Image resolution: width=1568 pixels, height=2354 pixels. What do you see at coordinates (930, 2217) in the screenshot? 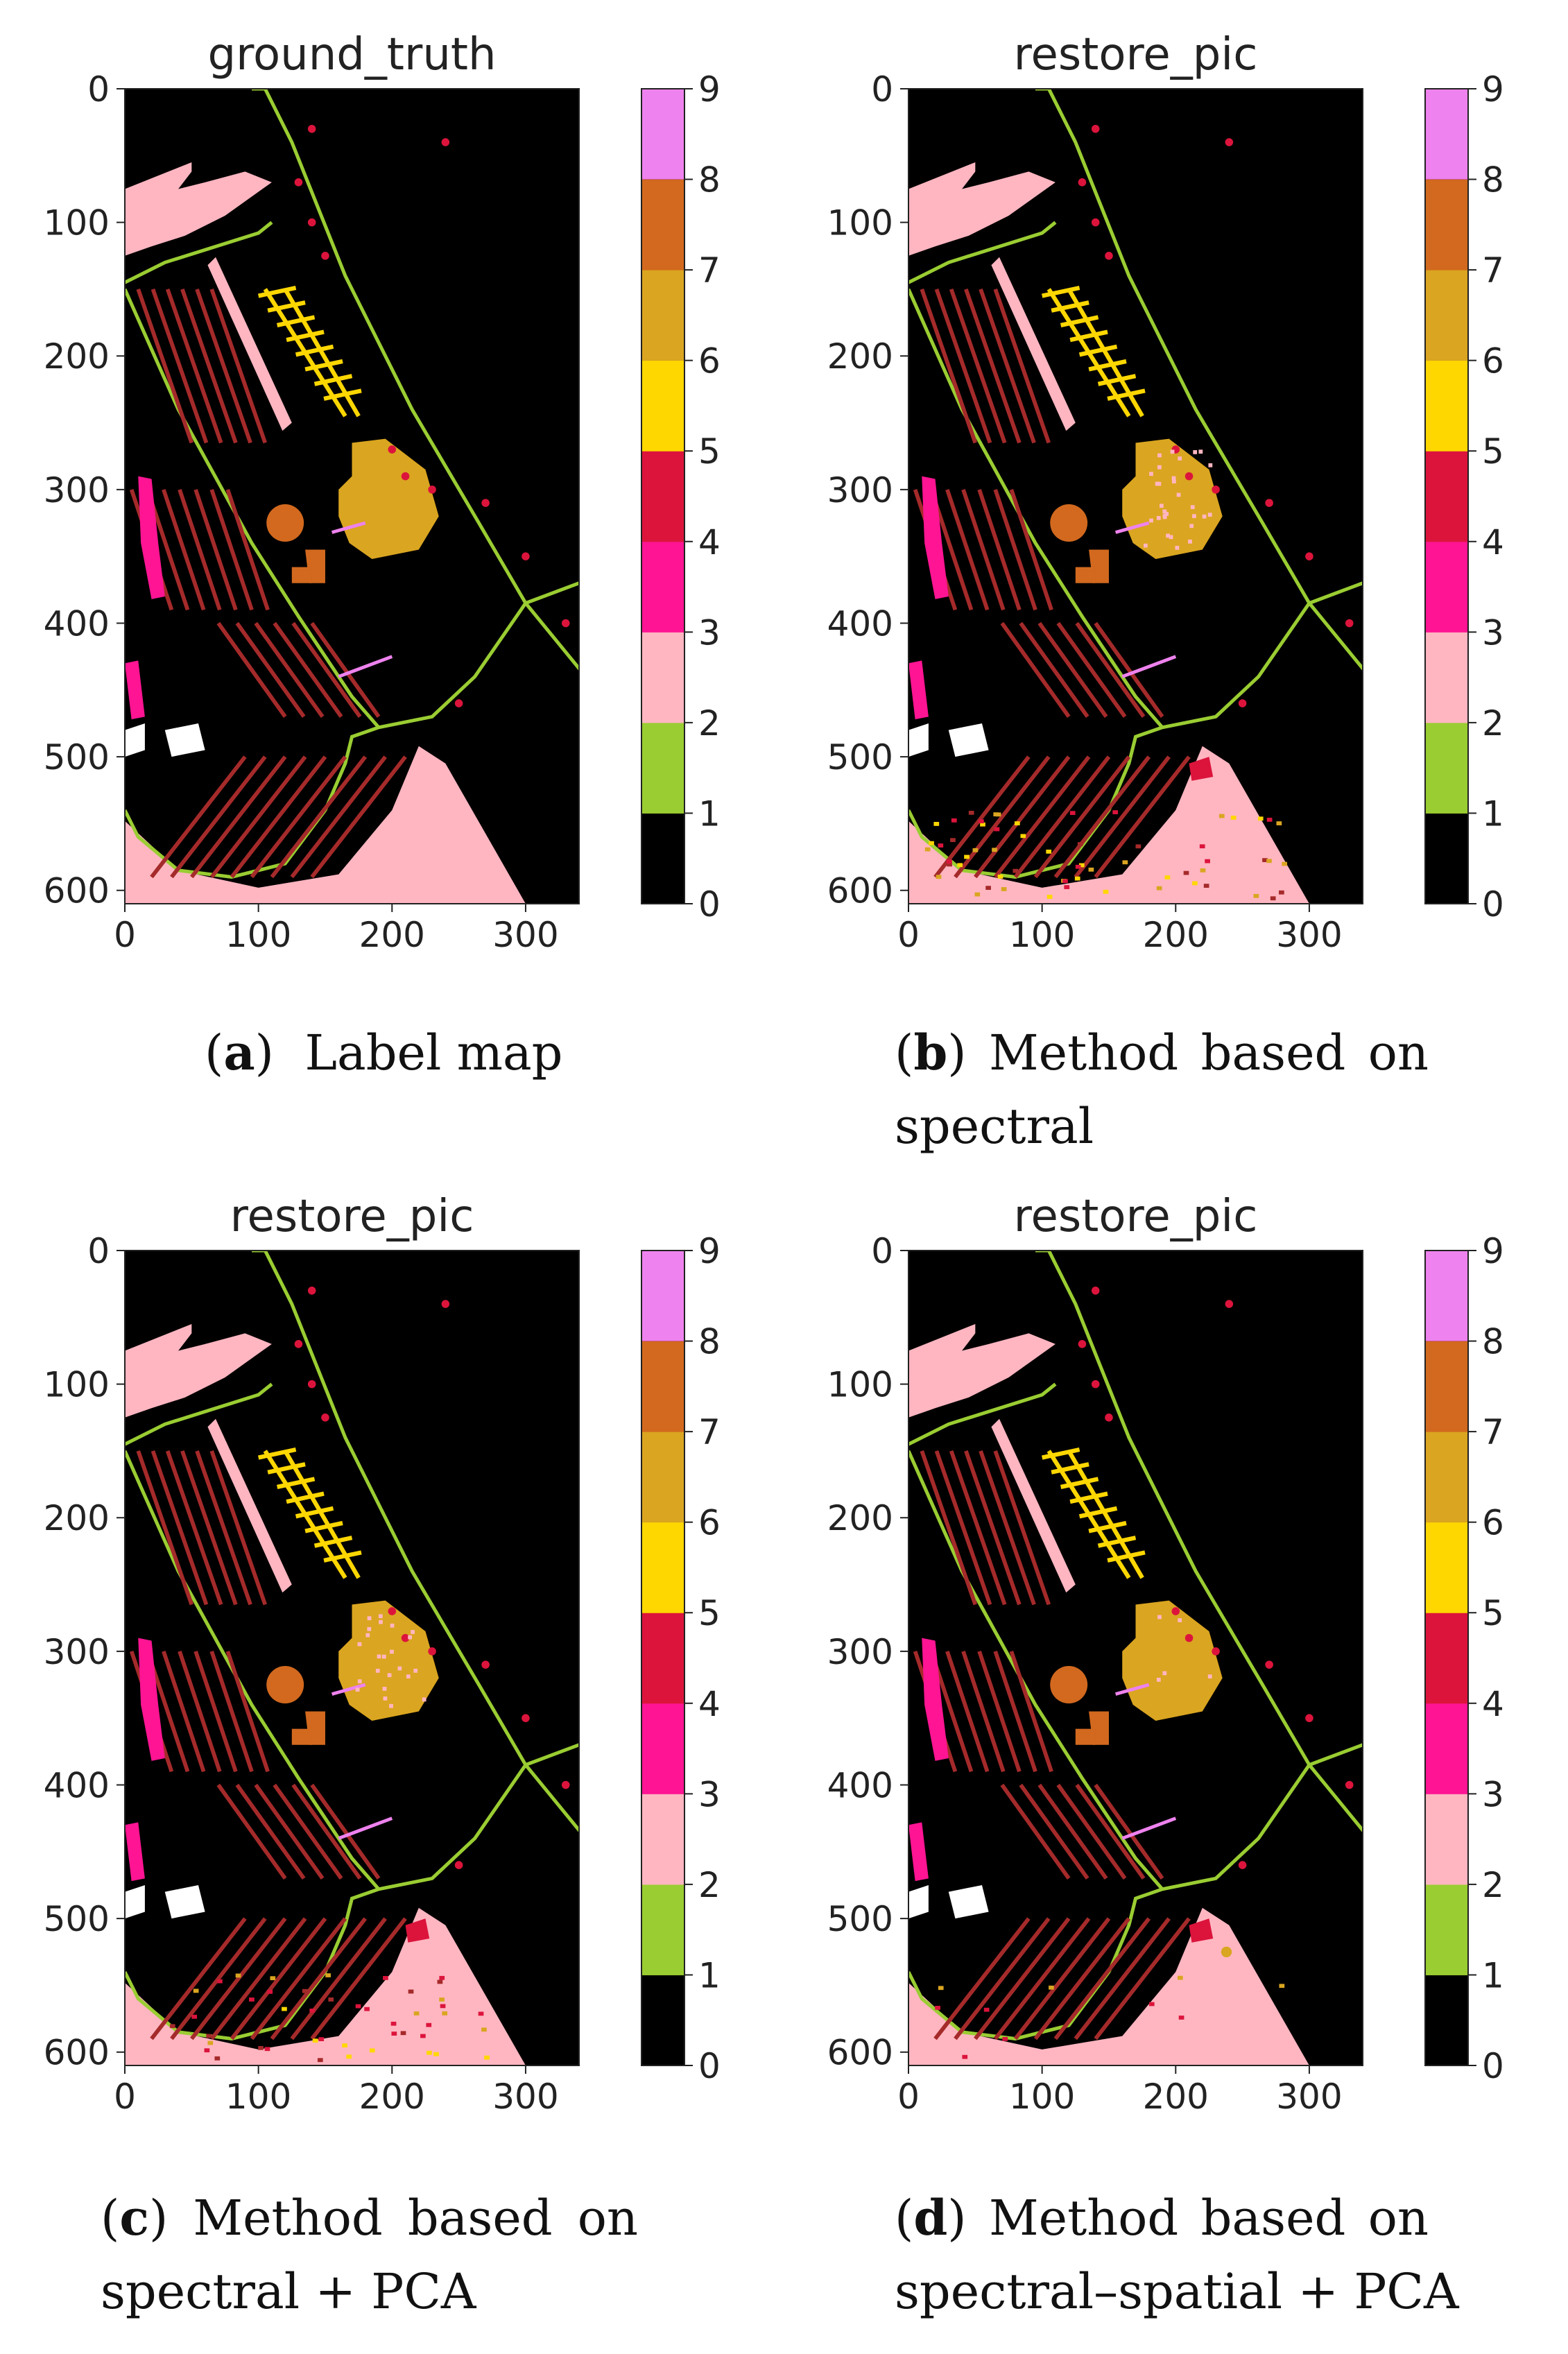
I see `caption-label: d` at bounding box center [930, 2217].